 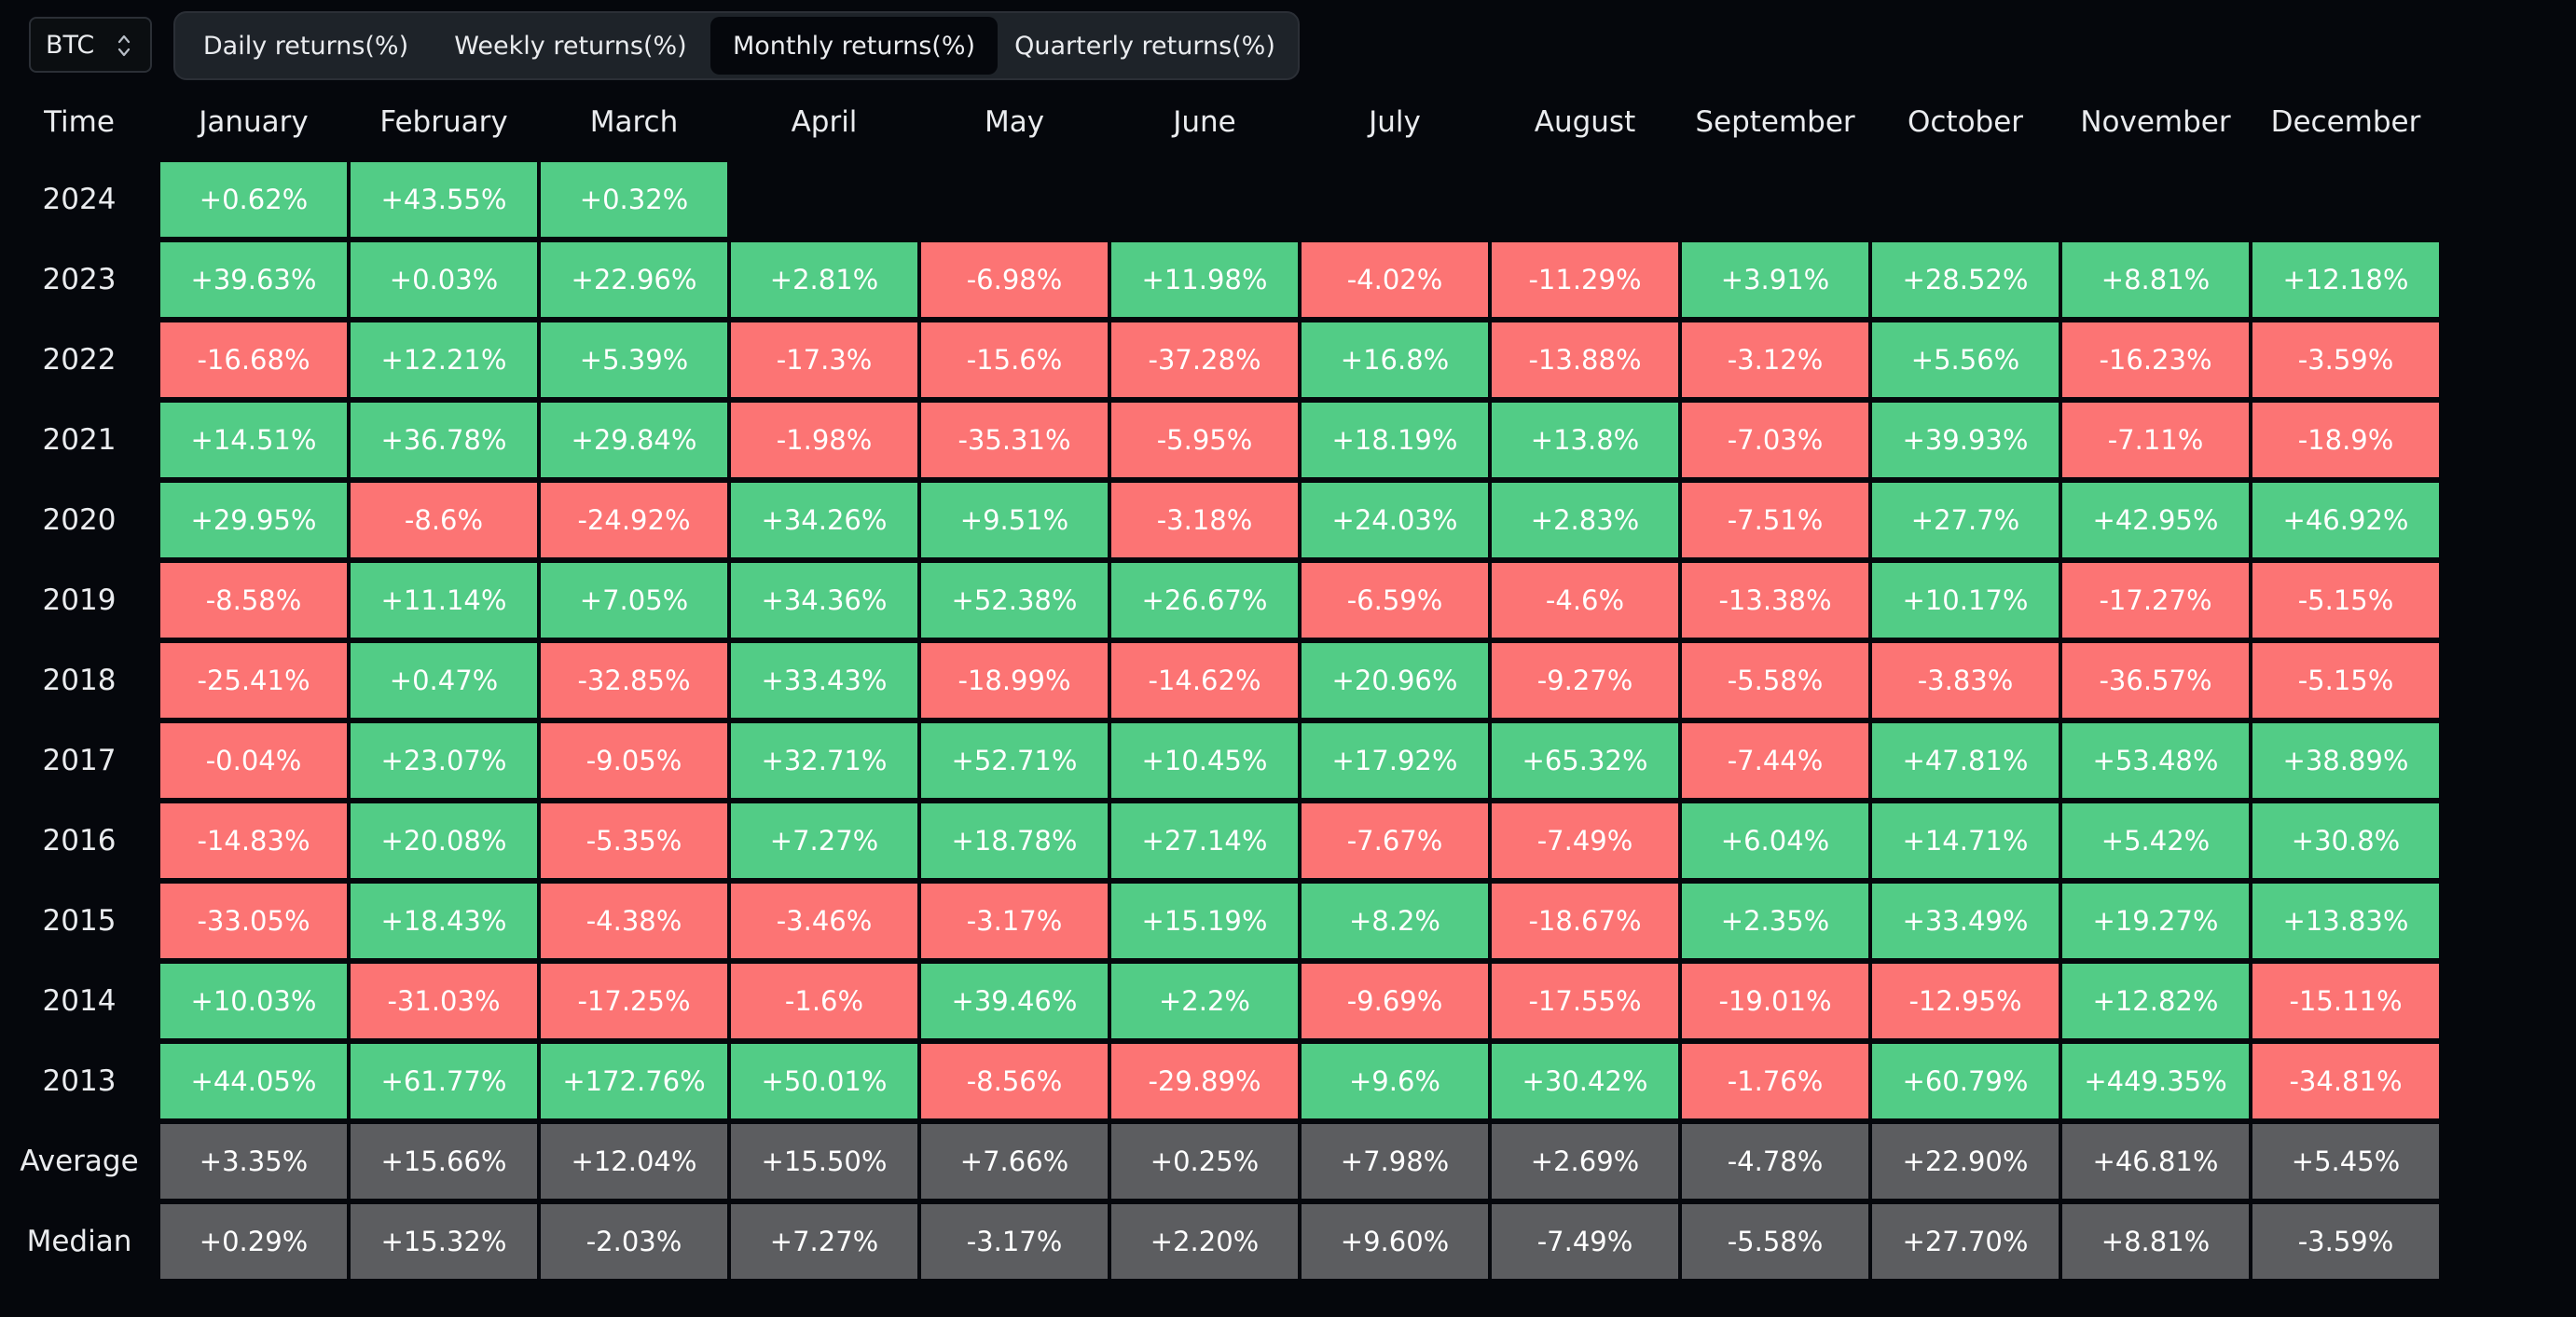 I want to click on summary-cell: -3.17%, so click(x=1014, y=1241).